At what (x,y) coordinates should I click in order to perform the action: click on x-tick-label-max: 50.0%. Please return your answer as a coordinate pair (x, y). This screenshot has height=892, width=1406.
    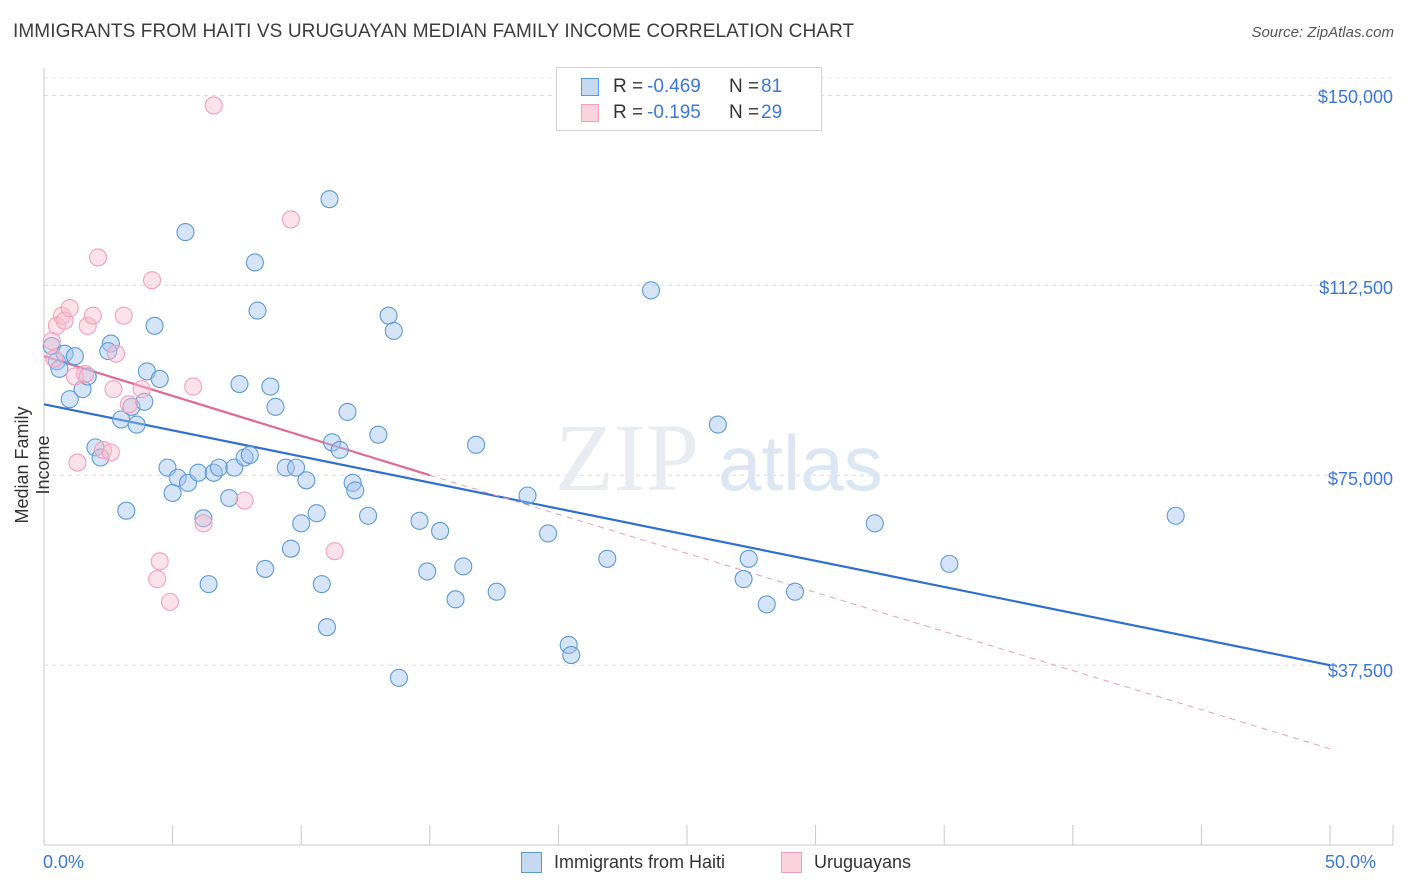
    Looking at the image, I should click on (1351, 862).